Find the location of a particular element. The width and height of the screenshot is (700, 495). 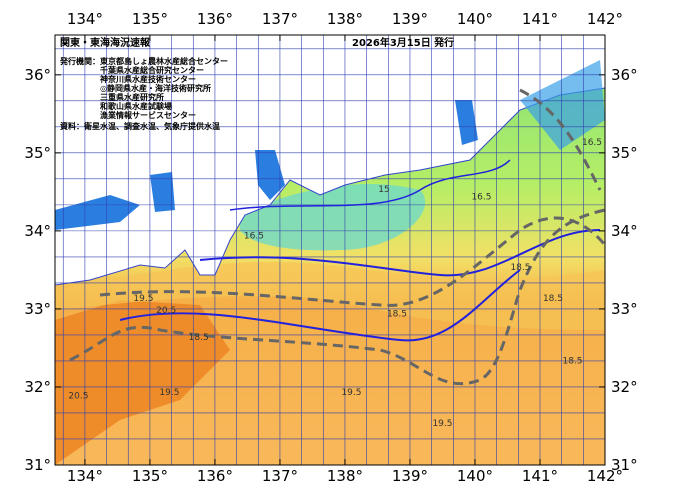

publisher: 千葉県水産総合研究センター is located at coordinates (152, 70).